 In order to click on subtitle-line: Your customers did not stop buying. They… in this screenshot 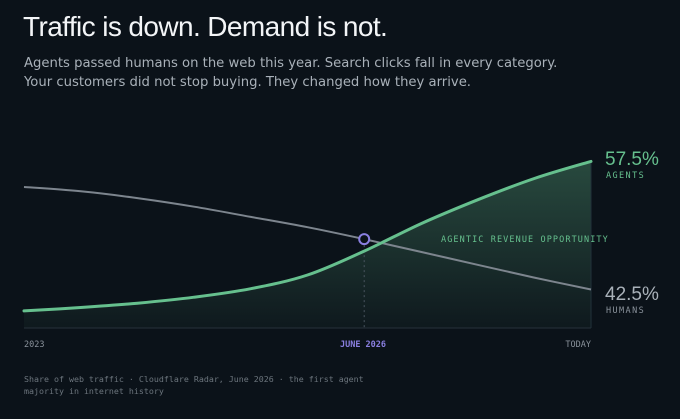, I will do `click(248, 82)`.